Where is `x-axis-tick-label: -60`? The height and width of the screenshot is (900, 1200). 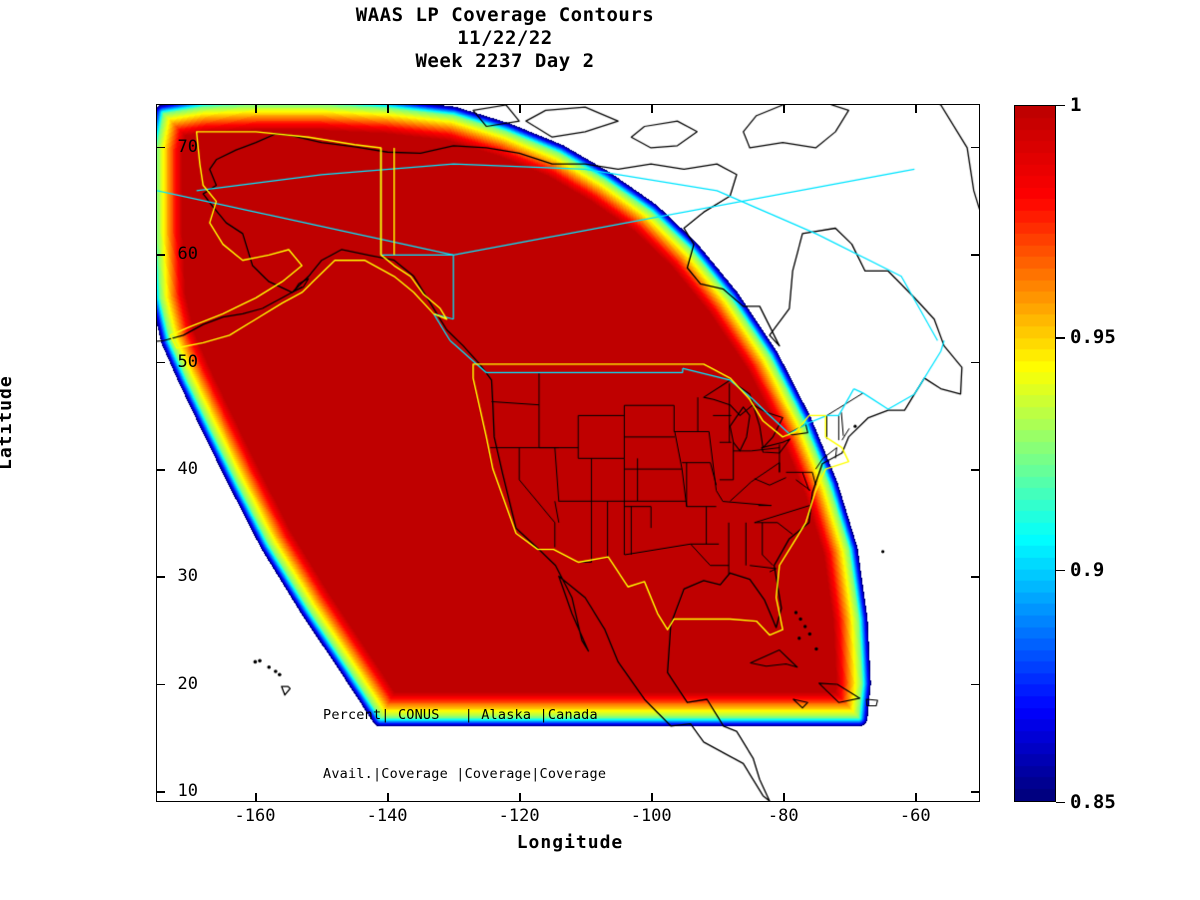
x-axis-tick-label: -60 is located at coordinates (915, 816).